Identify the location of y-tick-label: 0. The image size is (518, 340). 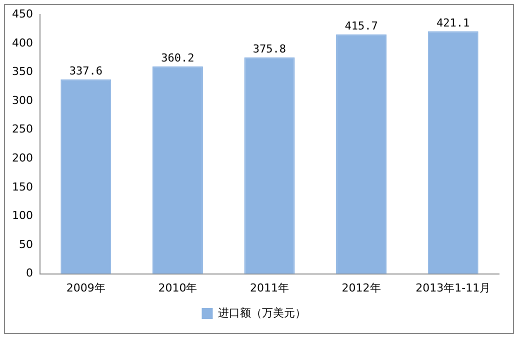
(29, 273).